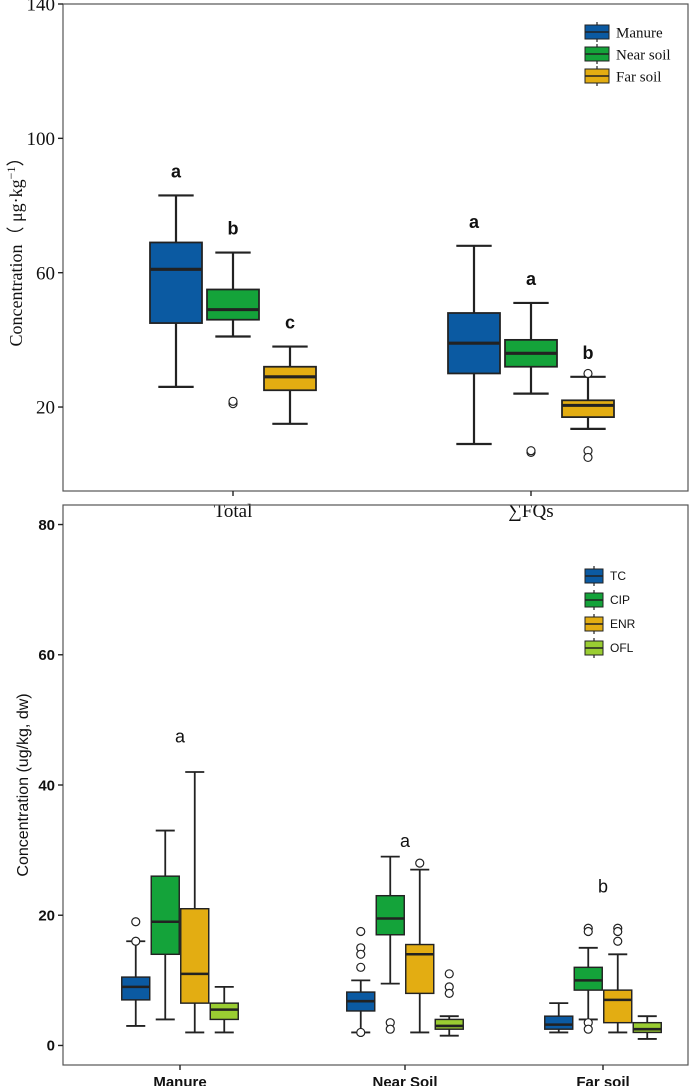 This screenshot has height=1086, width=699. What do you see at coordinates (179, 1080) in the screenshot?
I see `panel-bottom-x-tick-label-manure: Manure` at bounding box center [179, 1080].